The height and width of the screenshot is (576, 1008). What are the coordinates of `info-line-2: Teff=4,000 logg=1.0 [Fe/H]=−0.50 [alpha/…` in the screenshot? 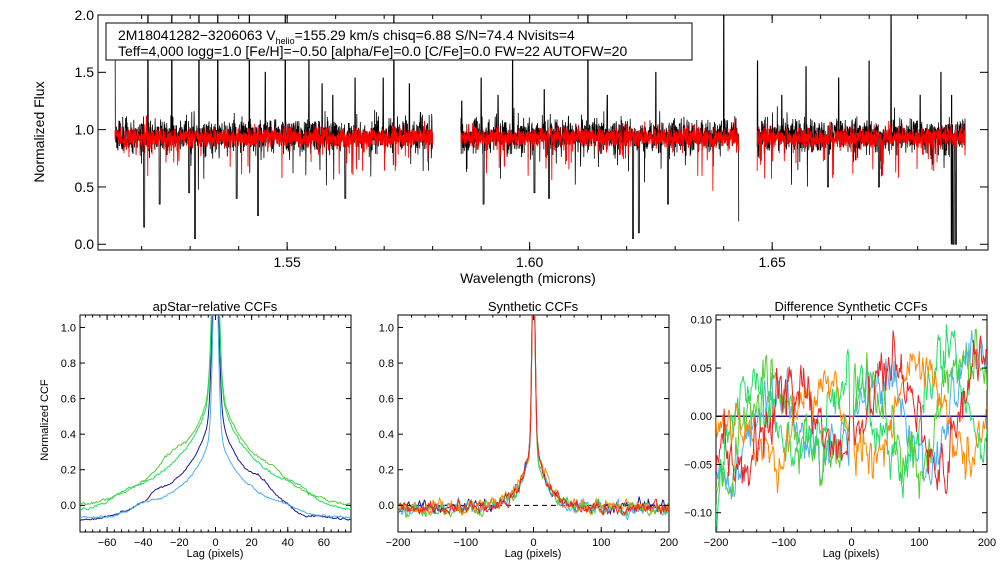 It's located at (372, 51).